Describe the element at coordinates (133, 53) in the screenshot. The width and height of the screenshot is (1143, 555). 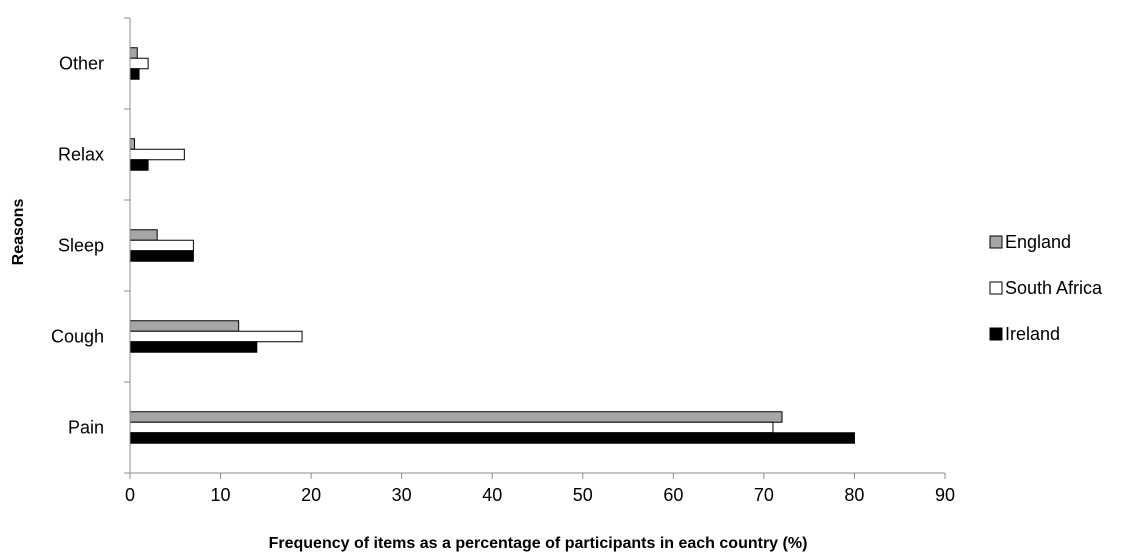
I see `bar-other-england` at that location.